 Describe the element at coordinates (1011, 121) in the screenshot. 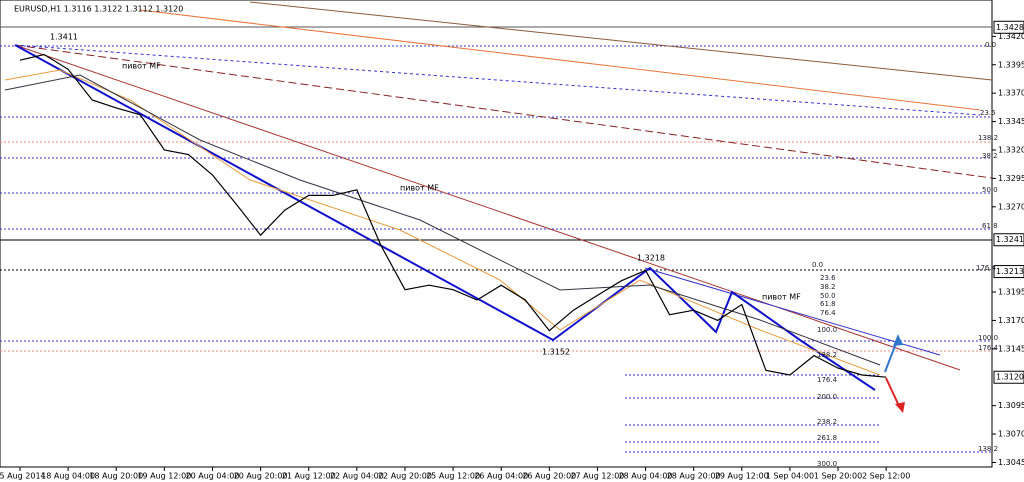

I see `y-tick-label: 1.3345` at that location.